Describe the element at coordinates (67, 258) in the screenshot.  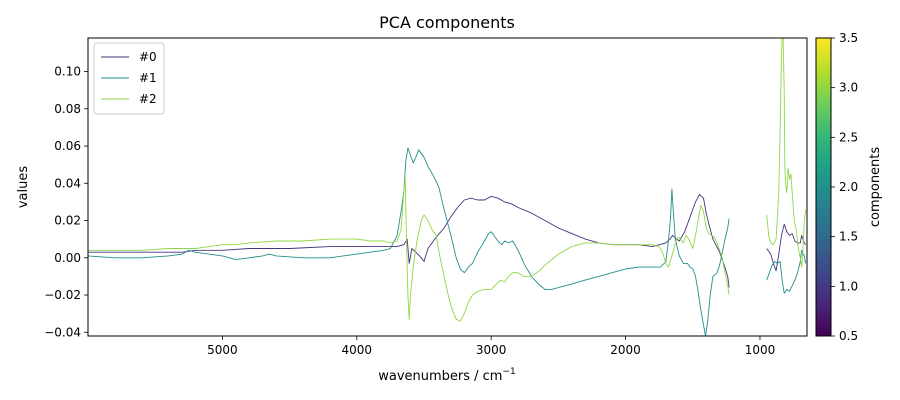
I see `y-tick-label-2: 0.00` at that location.